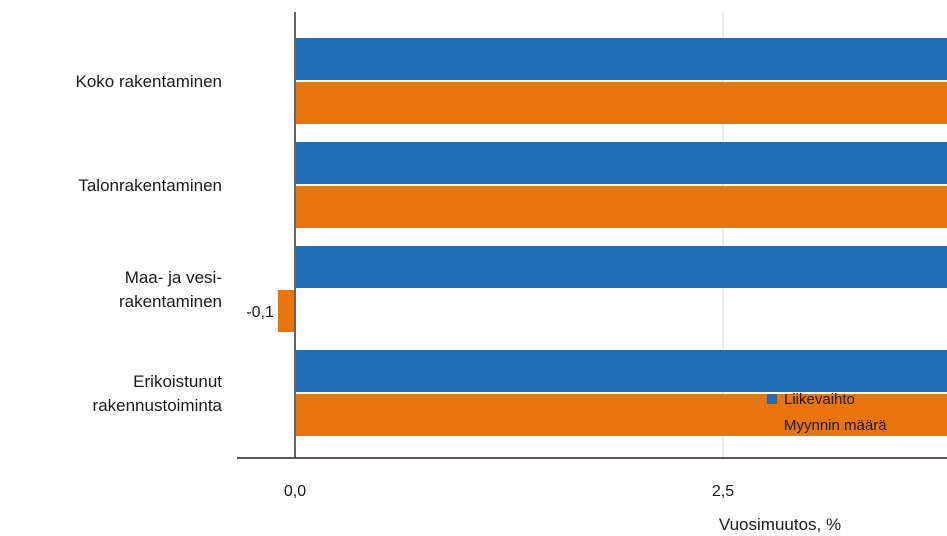  I want to click on category-label: rakentaminen, so click(170, 301).